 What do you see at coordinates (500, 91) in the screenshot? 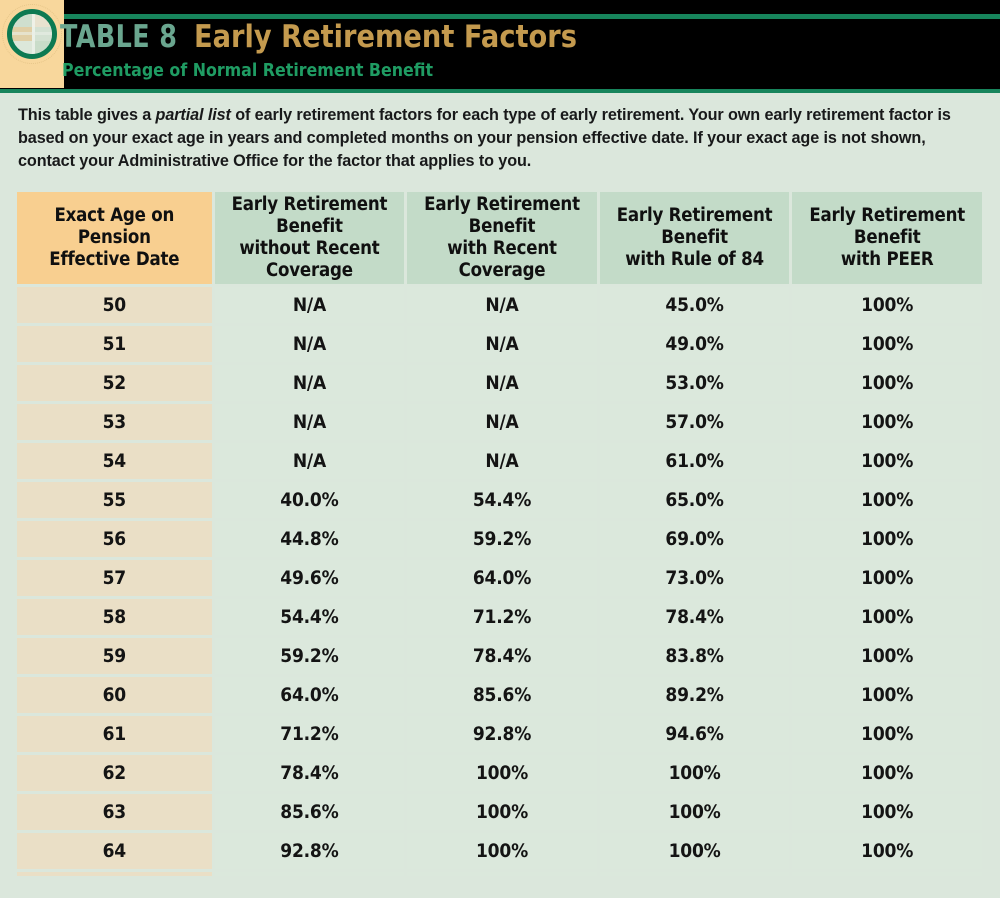
I see `header-bottom-rule` at bounding box center [500, 91].